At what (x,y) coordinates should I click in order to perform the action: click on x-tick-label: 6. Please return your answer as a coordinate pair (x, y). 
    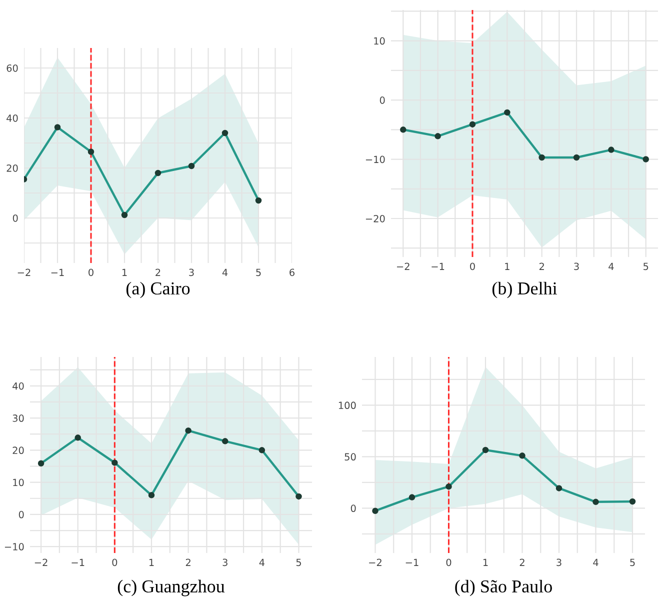
    Looking at the image, I should click on (292, 272).